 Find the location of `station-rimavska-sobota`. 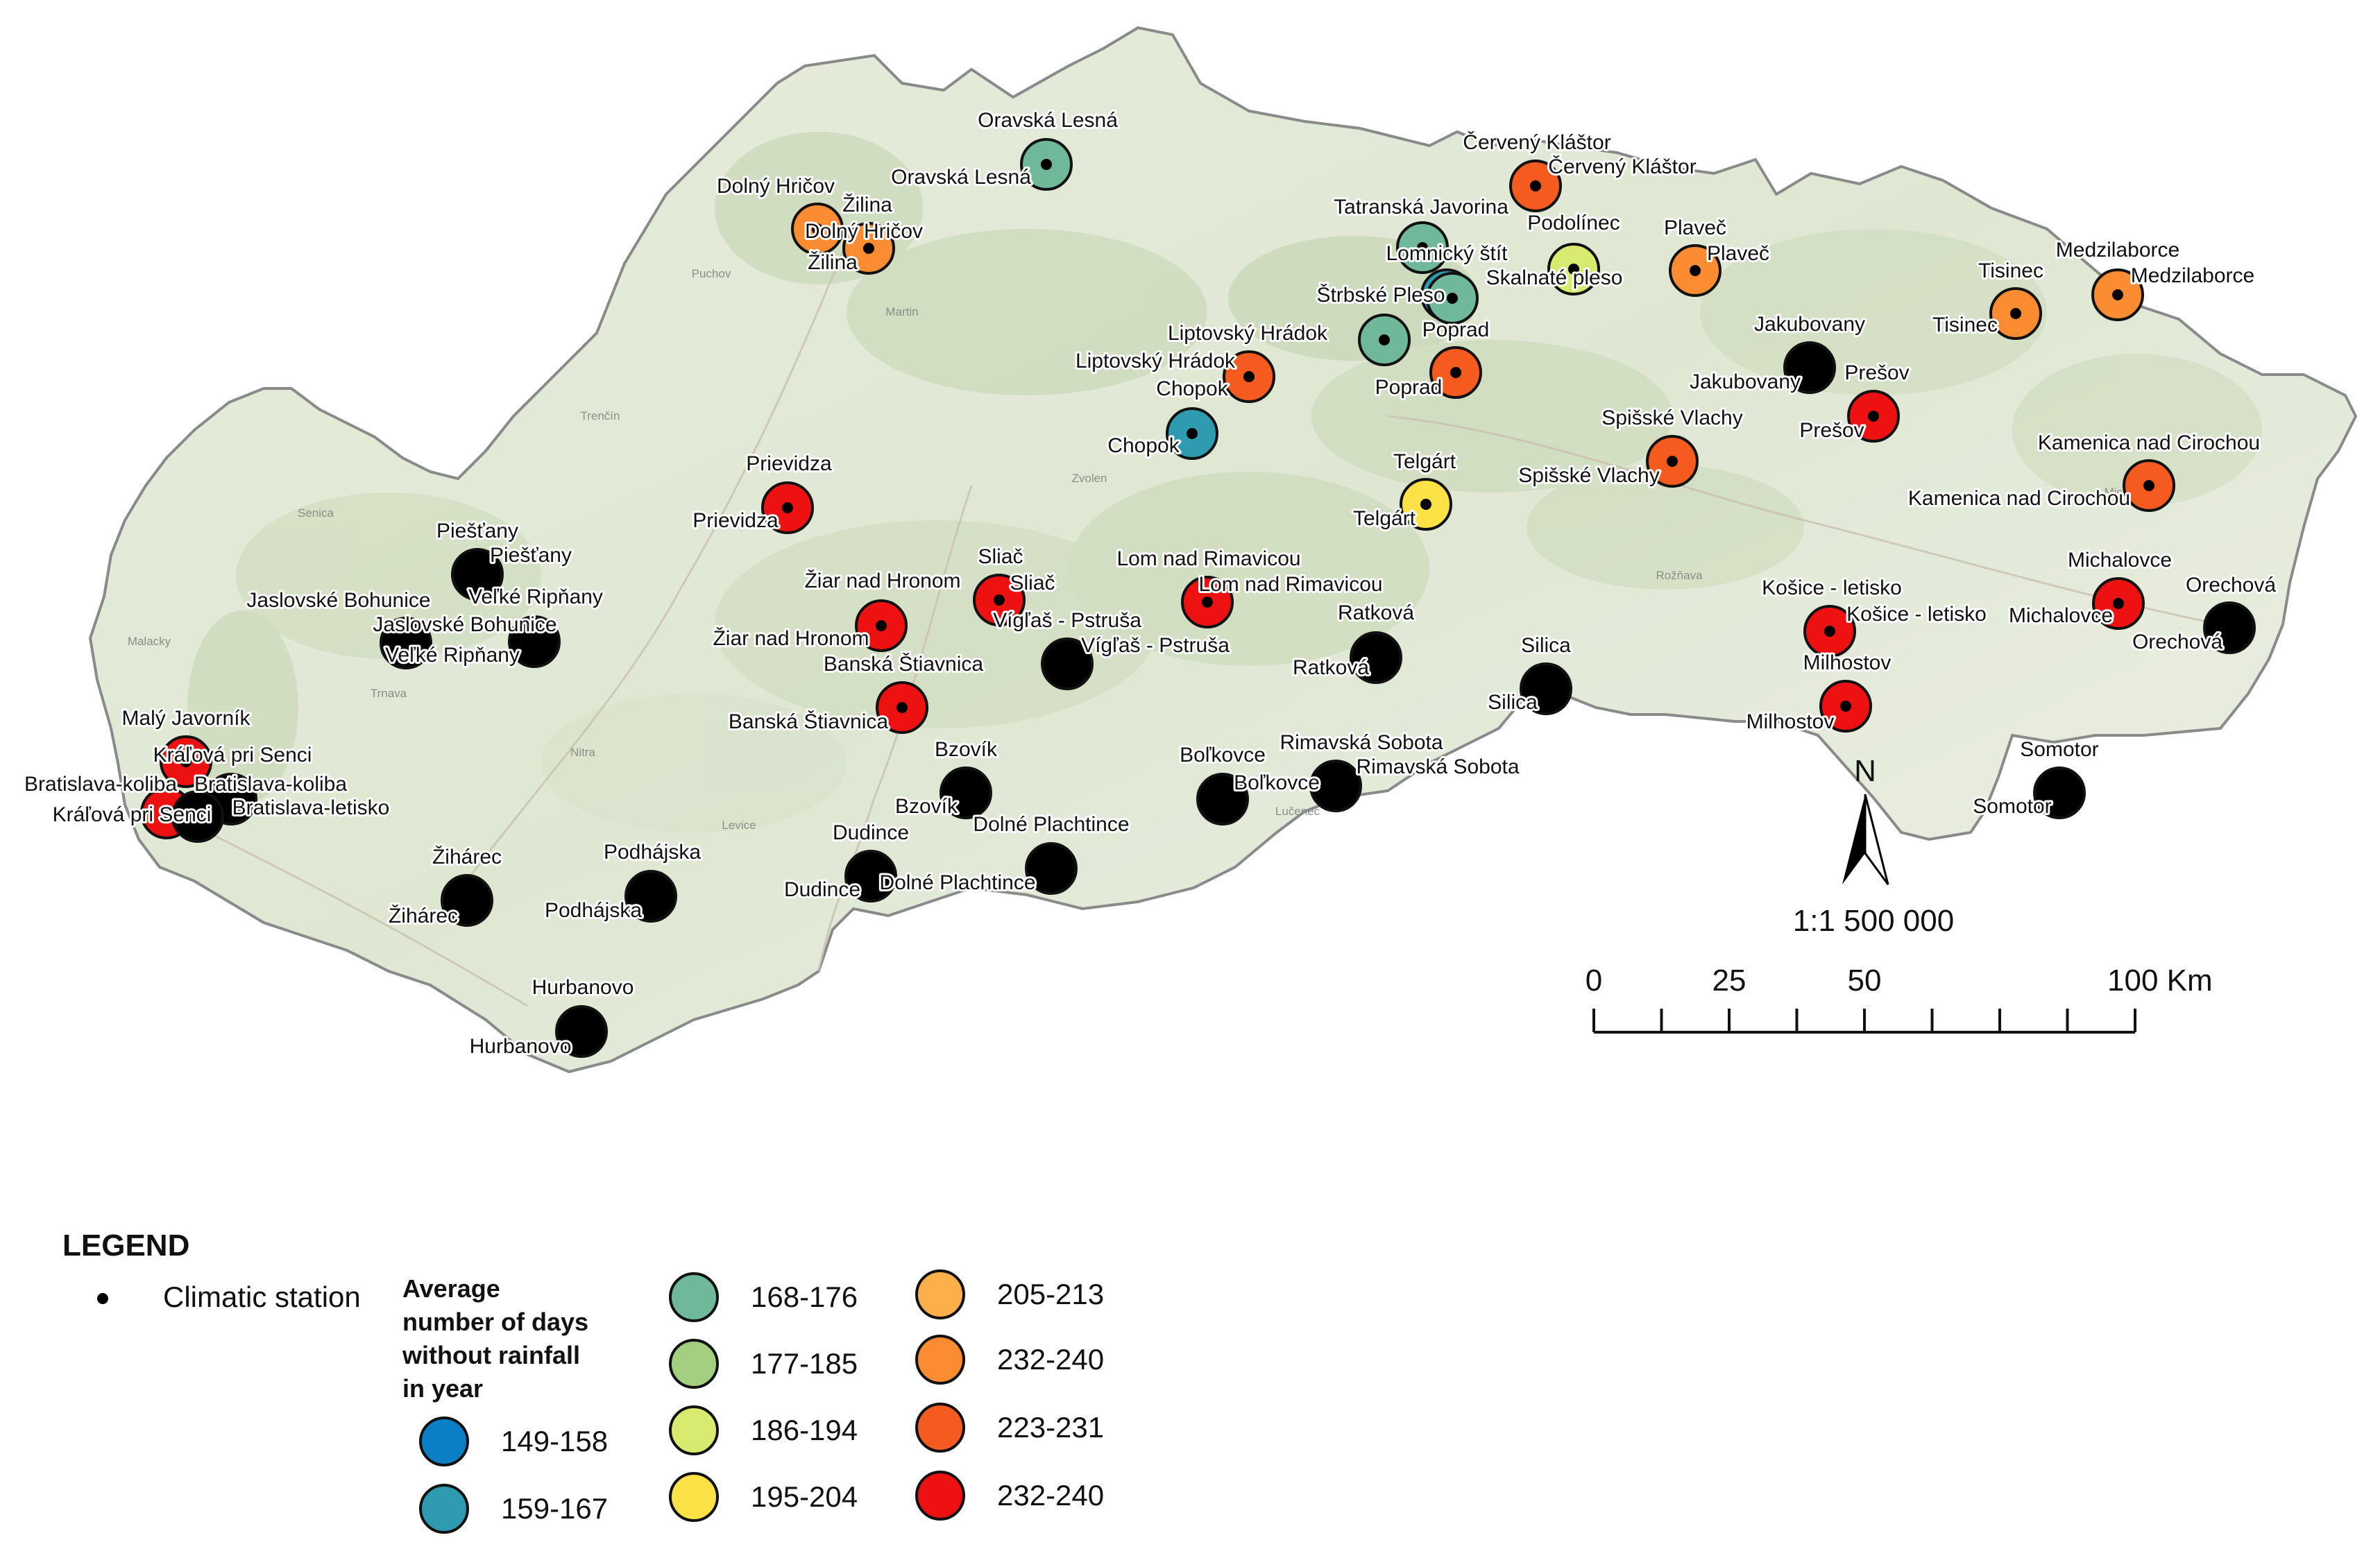

station-rimavska-sobota is located at coordinates (1335, 786).